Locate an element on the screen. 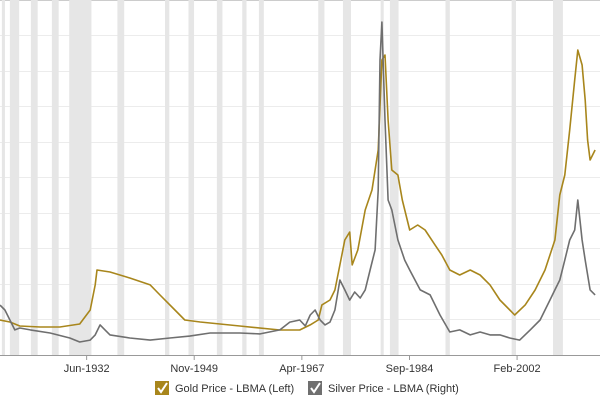 The width and height of the screenshot is (600, 405). x-tick-label: Feb-2002 is located at coordinates (517, 369).